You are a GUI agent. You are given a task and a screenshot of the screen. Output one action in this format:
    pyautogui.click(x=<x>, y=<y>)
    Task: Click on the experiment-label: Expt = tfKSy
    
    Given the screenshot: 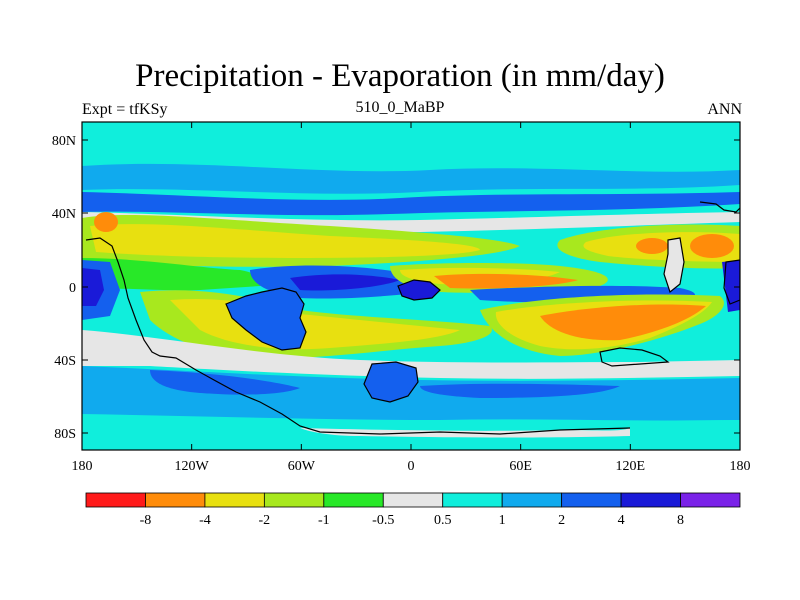 What is the action you would take?
    pyautogui.click(x=125, y=109)
    